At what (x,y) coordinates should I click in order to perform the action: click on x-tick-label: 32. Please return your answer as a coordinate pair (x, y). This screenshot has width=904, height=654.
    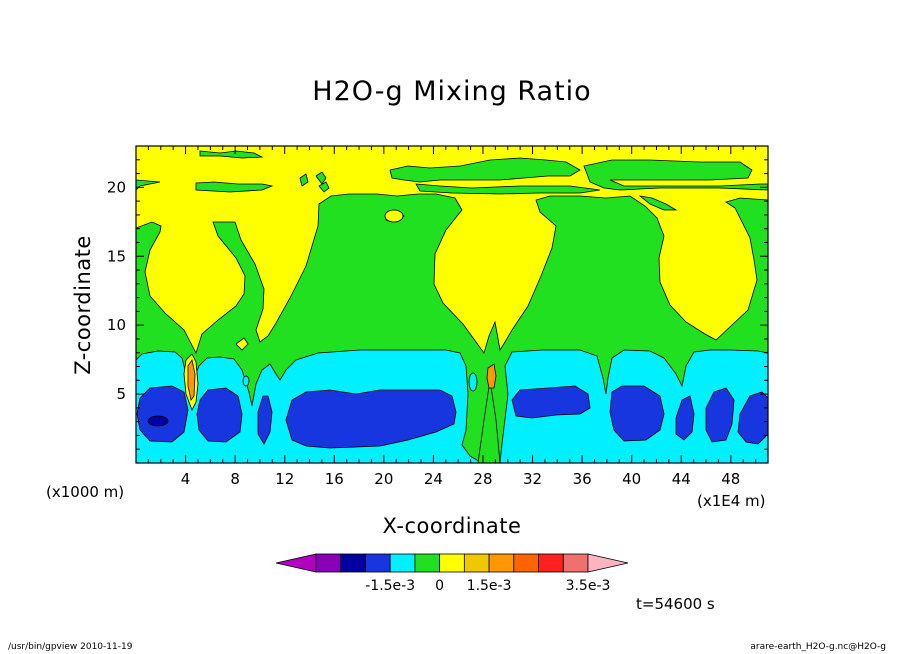
    Looking at the image, I should click on (532, 479).